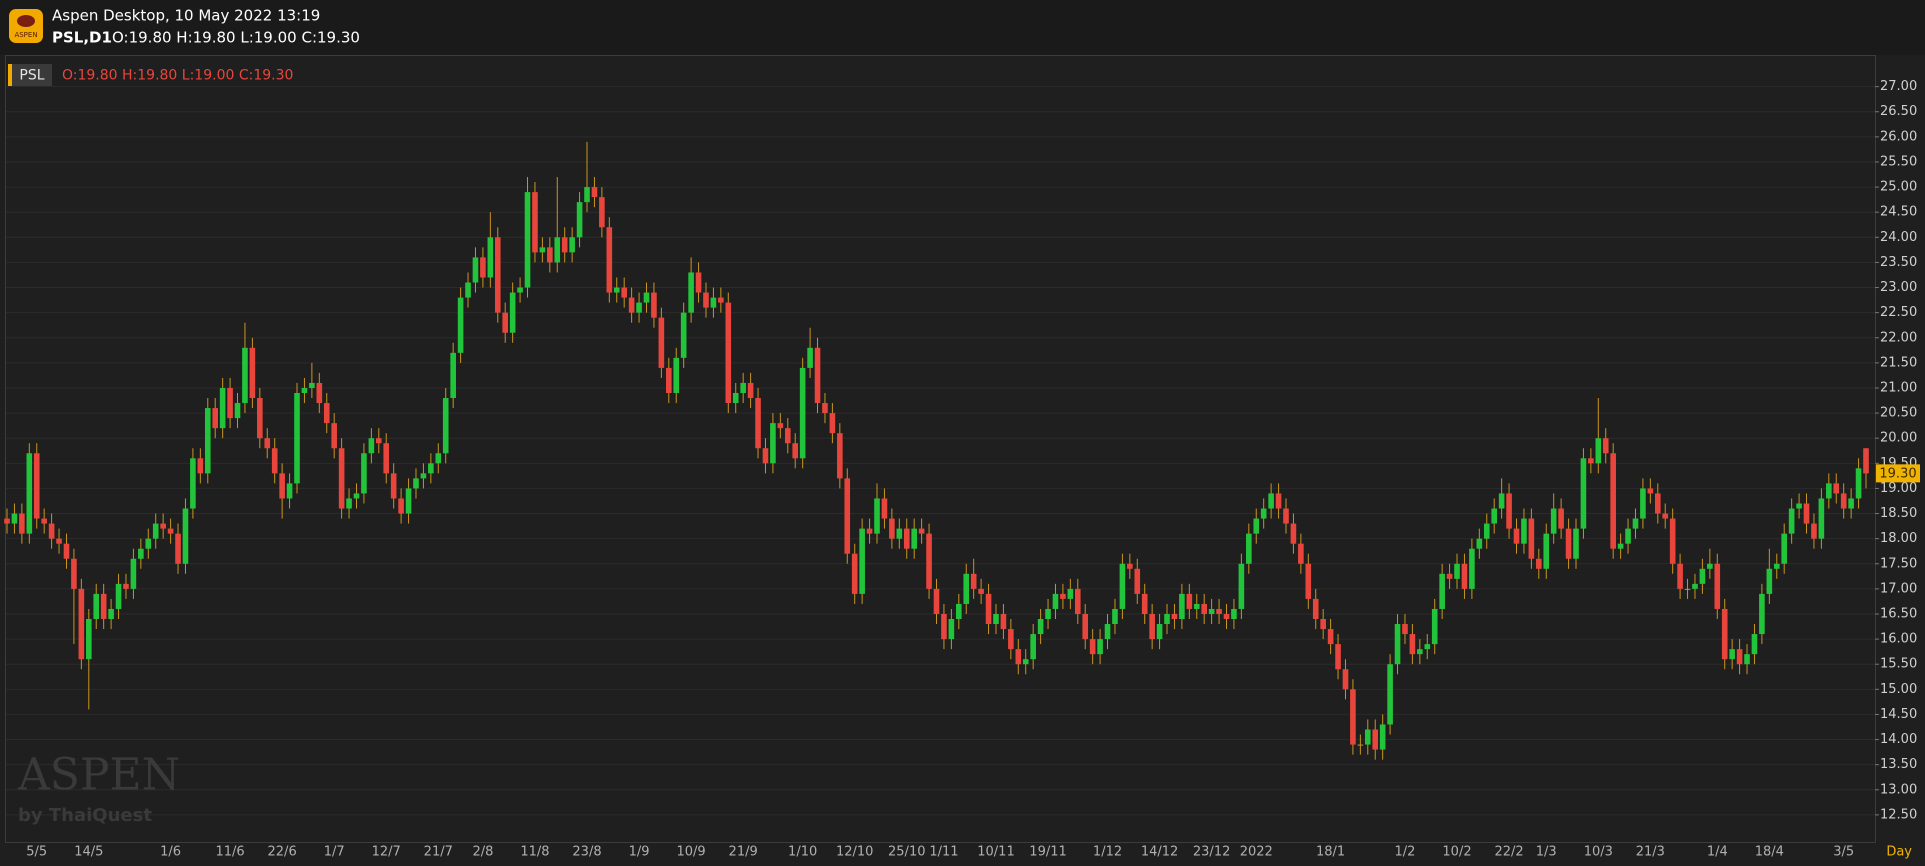  I want to click on y-tick-label: 17.50, so click(1898, 563).